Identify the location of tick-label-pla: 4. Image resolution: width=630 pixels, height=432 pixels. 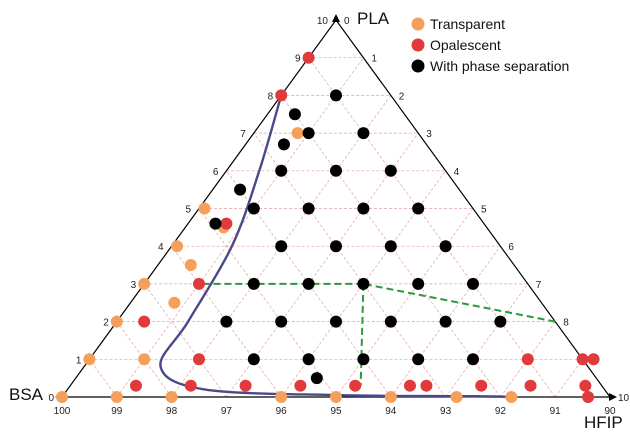
(161, 247).